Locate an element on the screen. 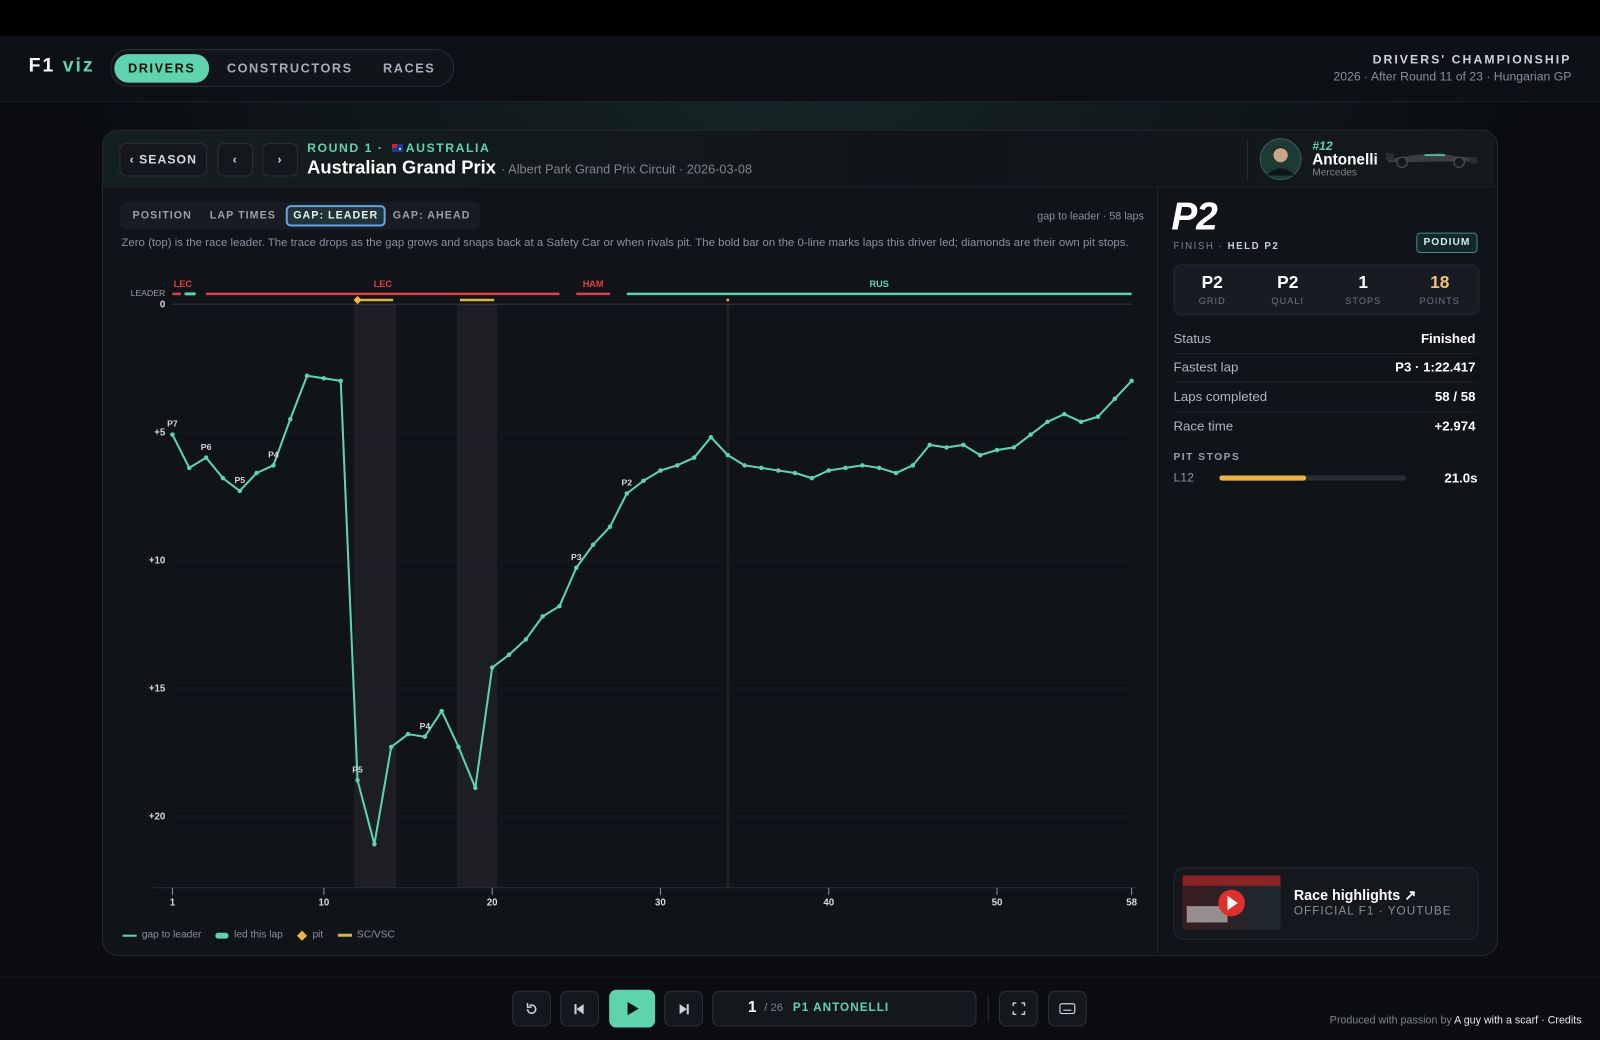 This screenshot has height=1040, width=1600. pit-lap: L12 is located at coordinates (1183, 477).